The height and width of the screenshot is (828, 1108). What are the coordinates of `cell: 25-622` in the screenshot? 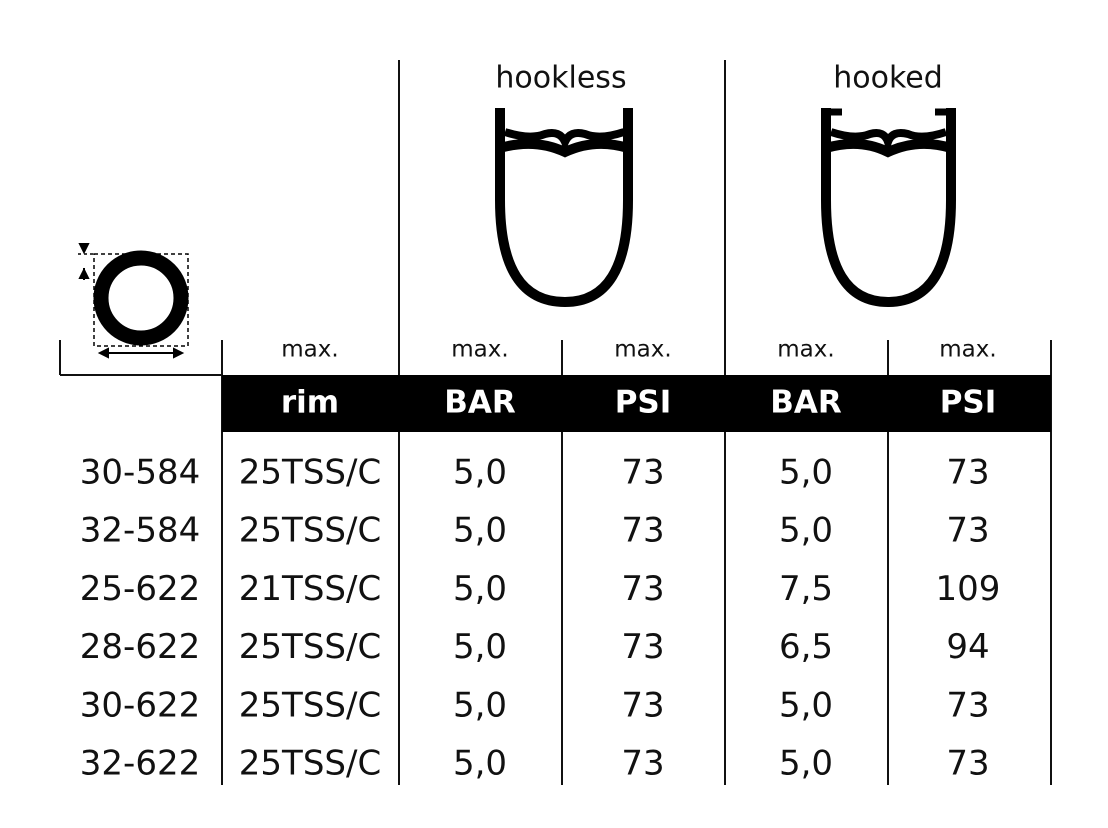 It's located at (140, 589).